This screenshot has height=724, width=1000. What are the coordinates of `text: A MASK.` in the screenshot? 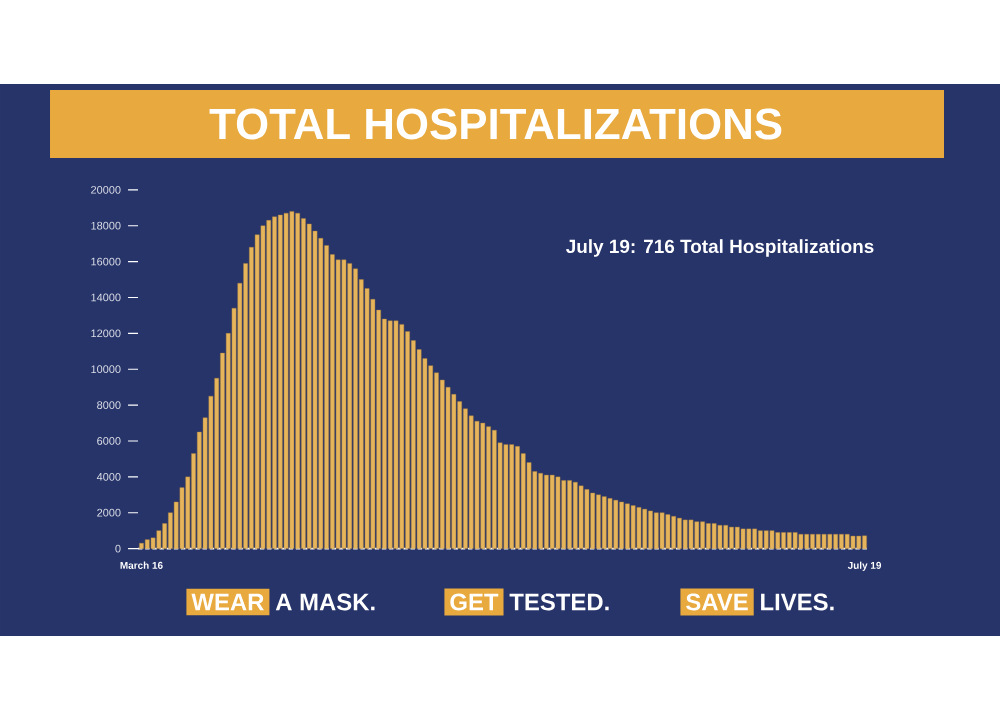 It's located at (325, 602).